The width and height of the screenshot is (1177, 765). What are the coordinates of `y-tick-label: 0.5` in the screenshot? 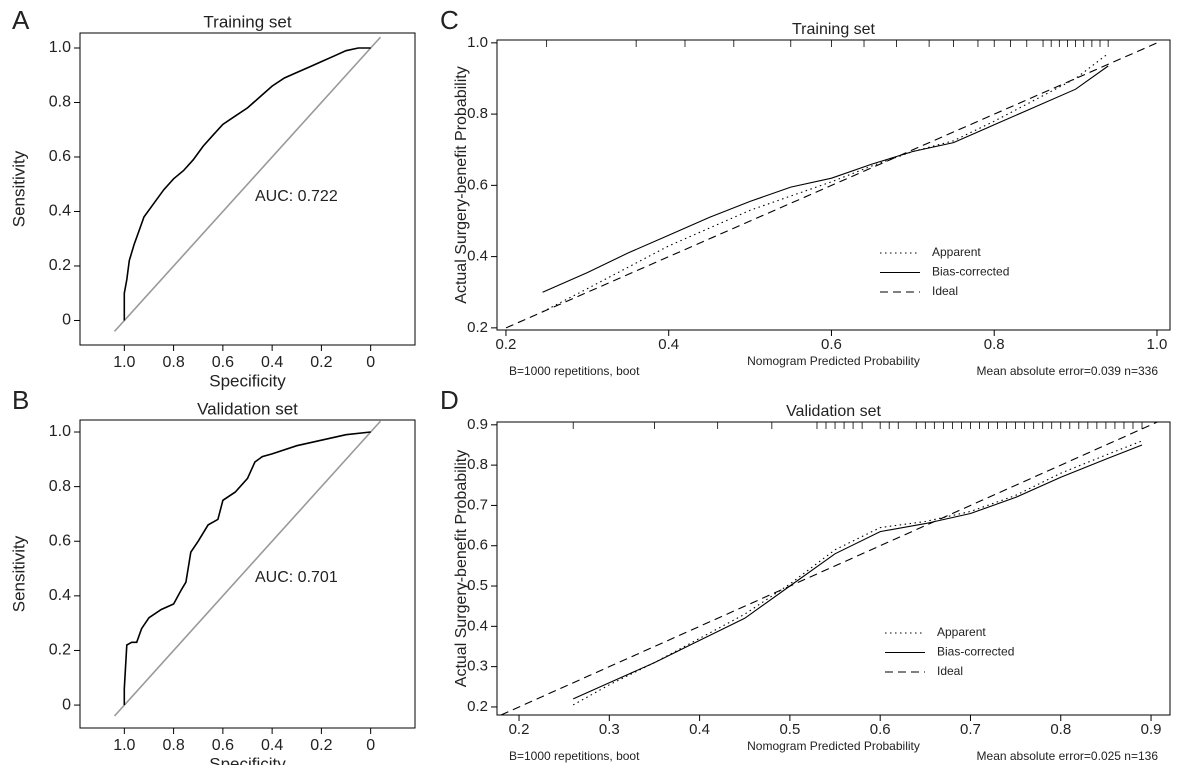 It's located at (477, 585).